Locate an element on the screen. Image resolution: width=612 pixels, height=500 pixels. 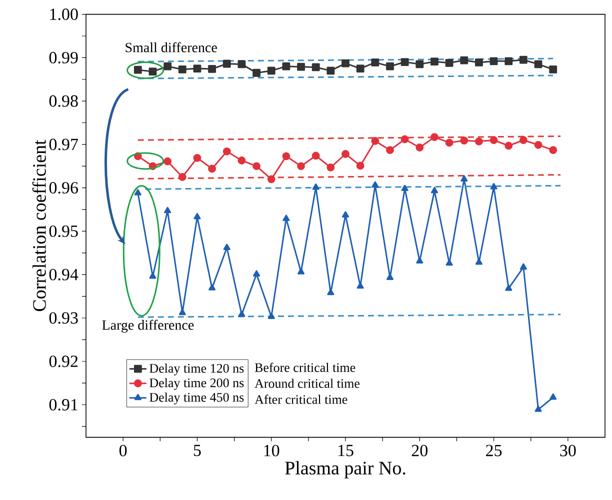
y-tick-label: 0.96 is located at coordinates (63, 188).